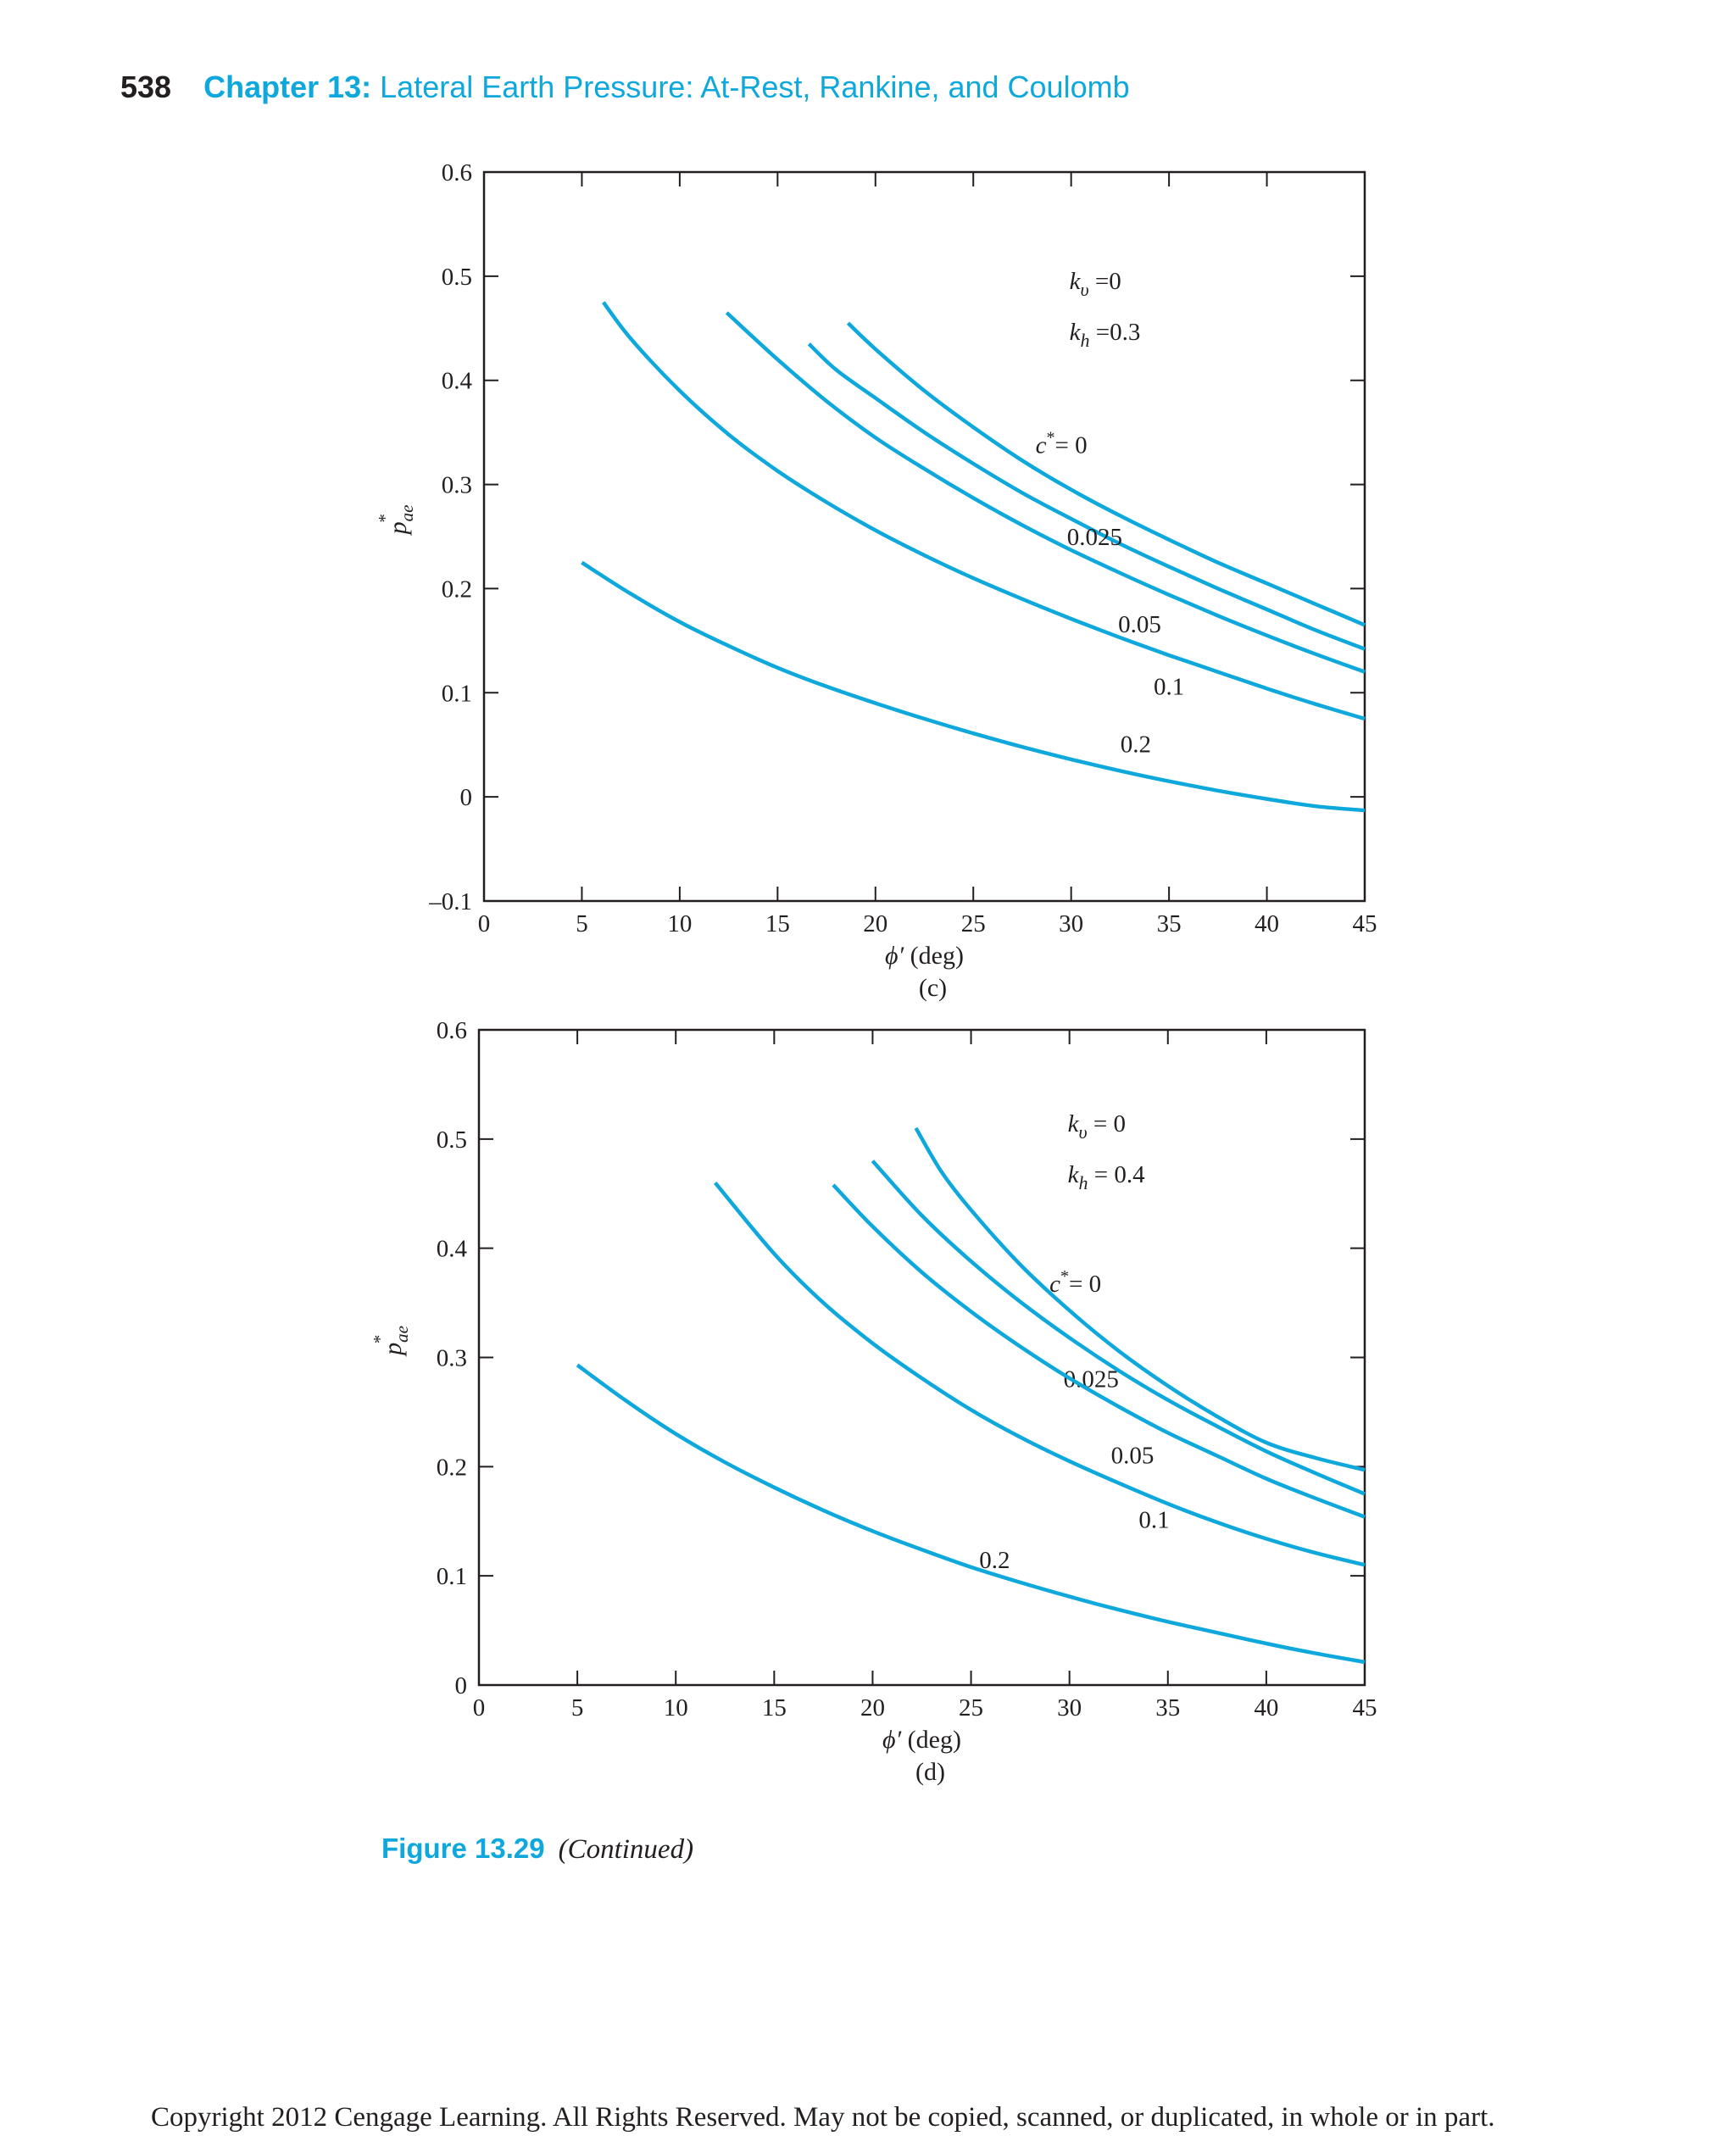 This screenshot has width=1736, height=2147. I want to click on kh-annotation: kh = 0.4, so click(1106, 1177).